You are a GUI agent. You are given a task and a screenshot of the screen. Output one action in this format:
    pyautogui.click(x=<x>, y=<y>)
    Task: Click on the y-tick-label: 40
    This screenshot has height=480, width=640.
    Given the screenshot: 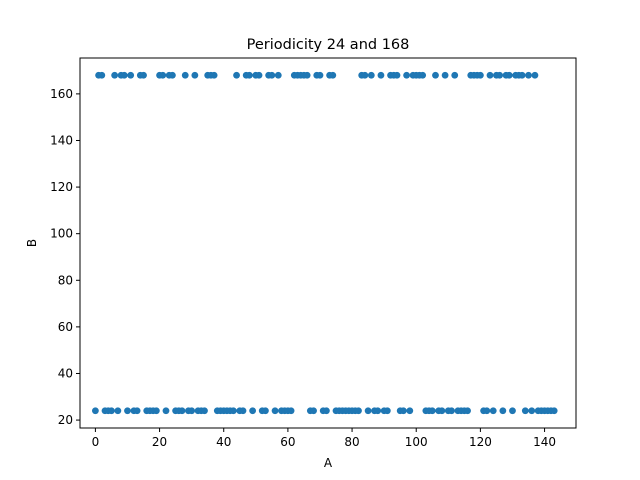 What is the action you would take?
    pyautogui.click(x=65, y=373)
    